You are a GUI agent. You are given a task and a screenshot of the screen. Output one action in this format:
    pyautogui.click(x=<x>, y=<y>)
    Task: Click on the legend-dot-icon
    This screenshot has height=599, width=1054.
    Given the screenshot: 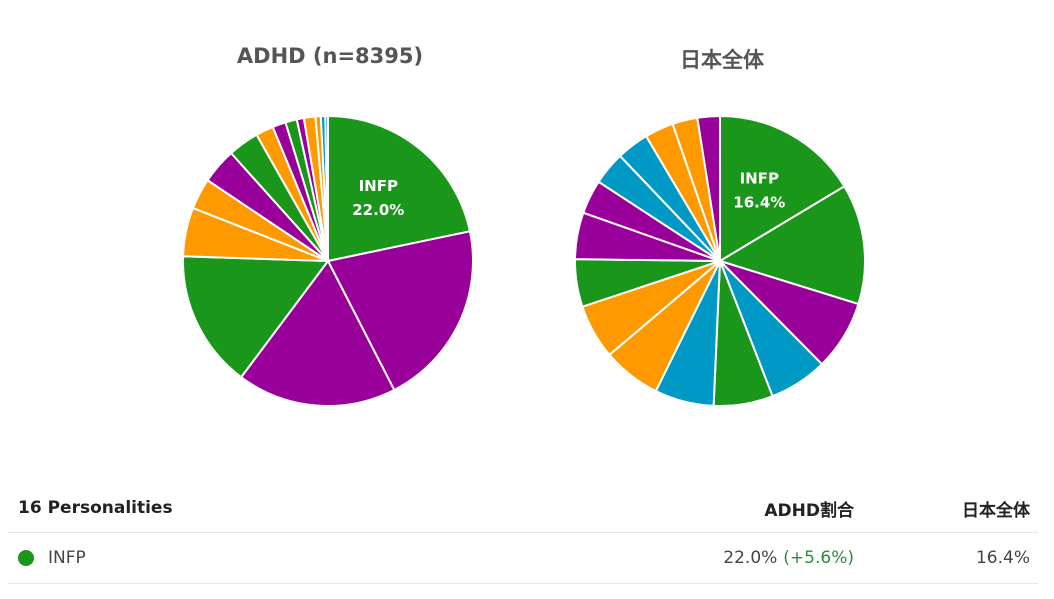 What is the action you would take?
    pyautogui.click(x=26, y=558)
    